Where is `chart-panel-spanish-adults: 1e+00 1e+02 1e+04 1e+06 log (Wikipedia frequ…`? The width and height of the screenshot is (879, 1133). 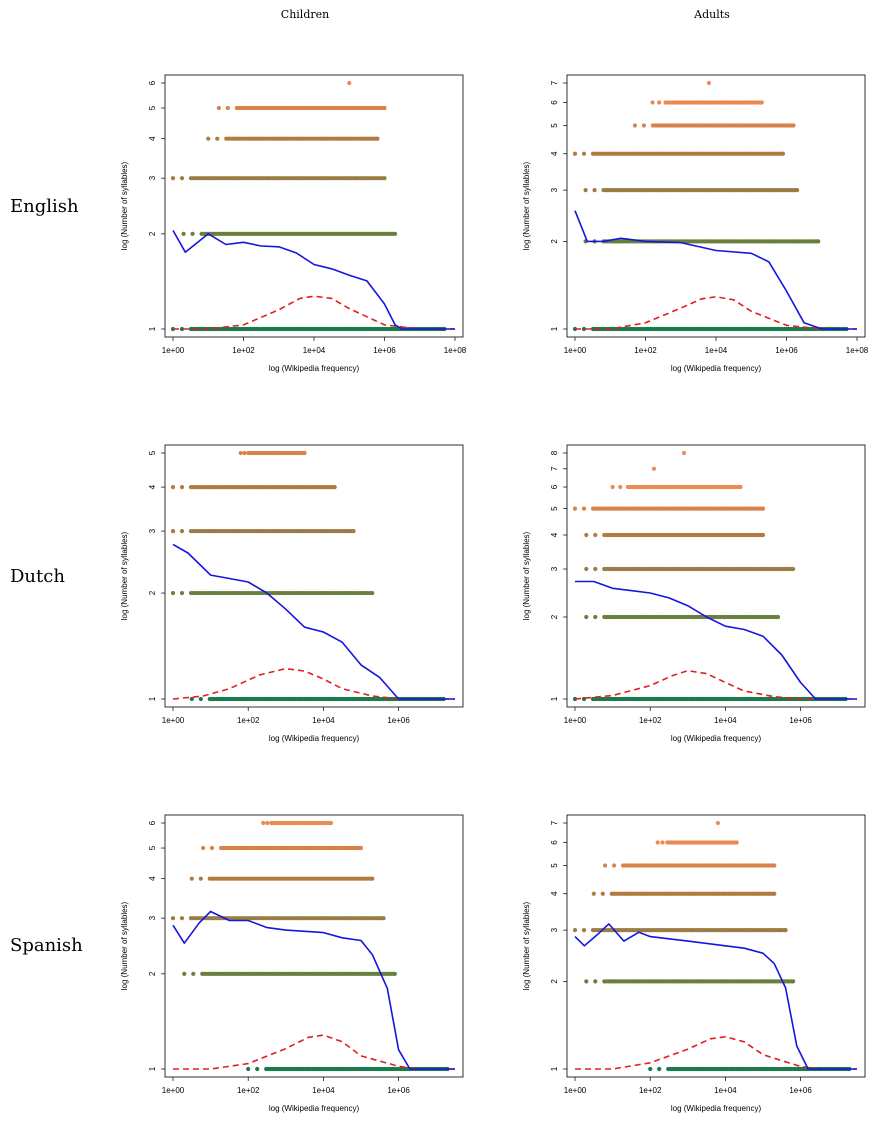
chart-panel-spanish-adults: 1e+00 1e+02 1e+04 1e+06 log (Wikipedia frequ… is located at coordinates (694, 963).